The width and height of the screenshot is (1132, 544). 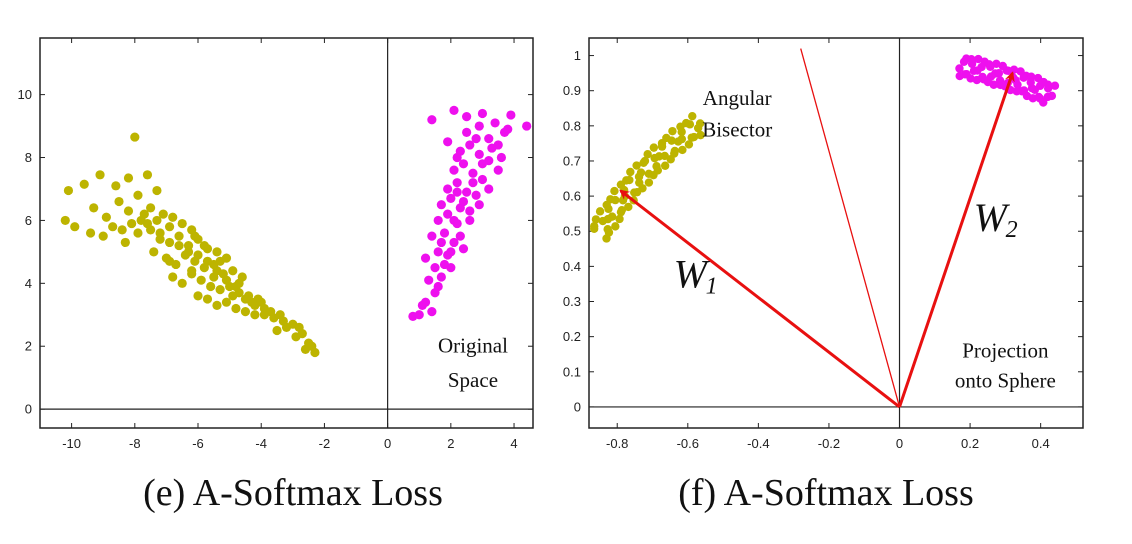 What do you see at coordinates (25, 94) in the screenshot?
I see `y-tick-label: 10` at bounding box center [25, 94].